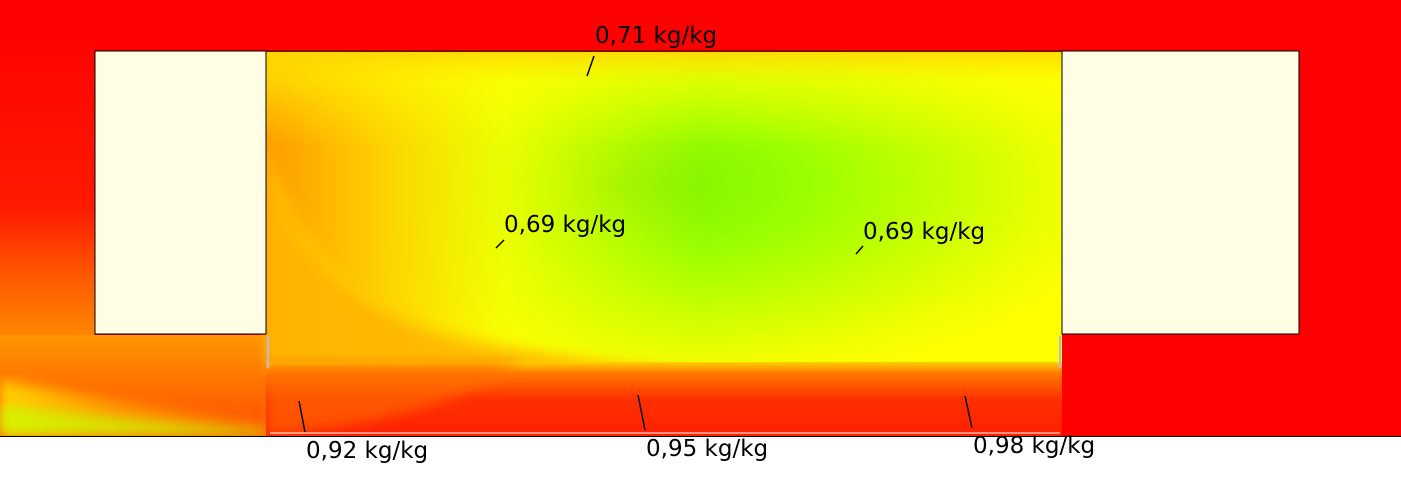  What do you see at coordinates (924, 232) in the screenshot?
I see `annotation-mid-right: 0,69 kg/kg` at bounding box center [924, 232].